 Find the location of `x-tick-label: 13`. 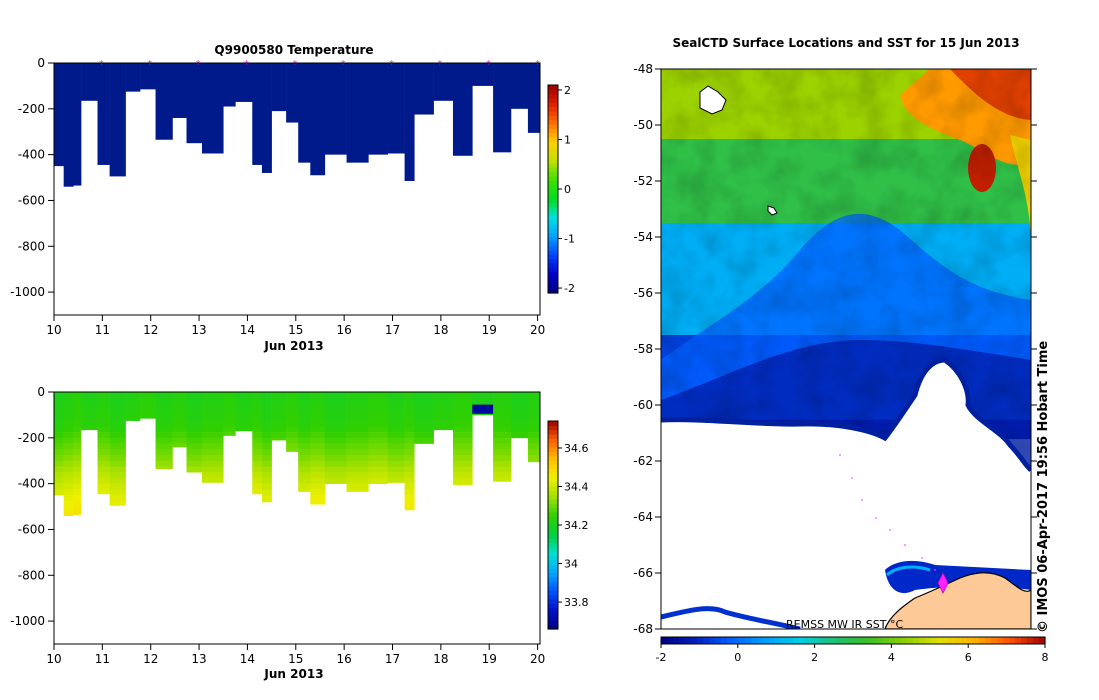

x-tick-label: 13 is located at coordinates (198, 659).